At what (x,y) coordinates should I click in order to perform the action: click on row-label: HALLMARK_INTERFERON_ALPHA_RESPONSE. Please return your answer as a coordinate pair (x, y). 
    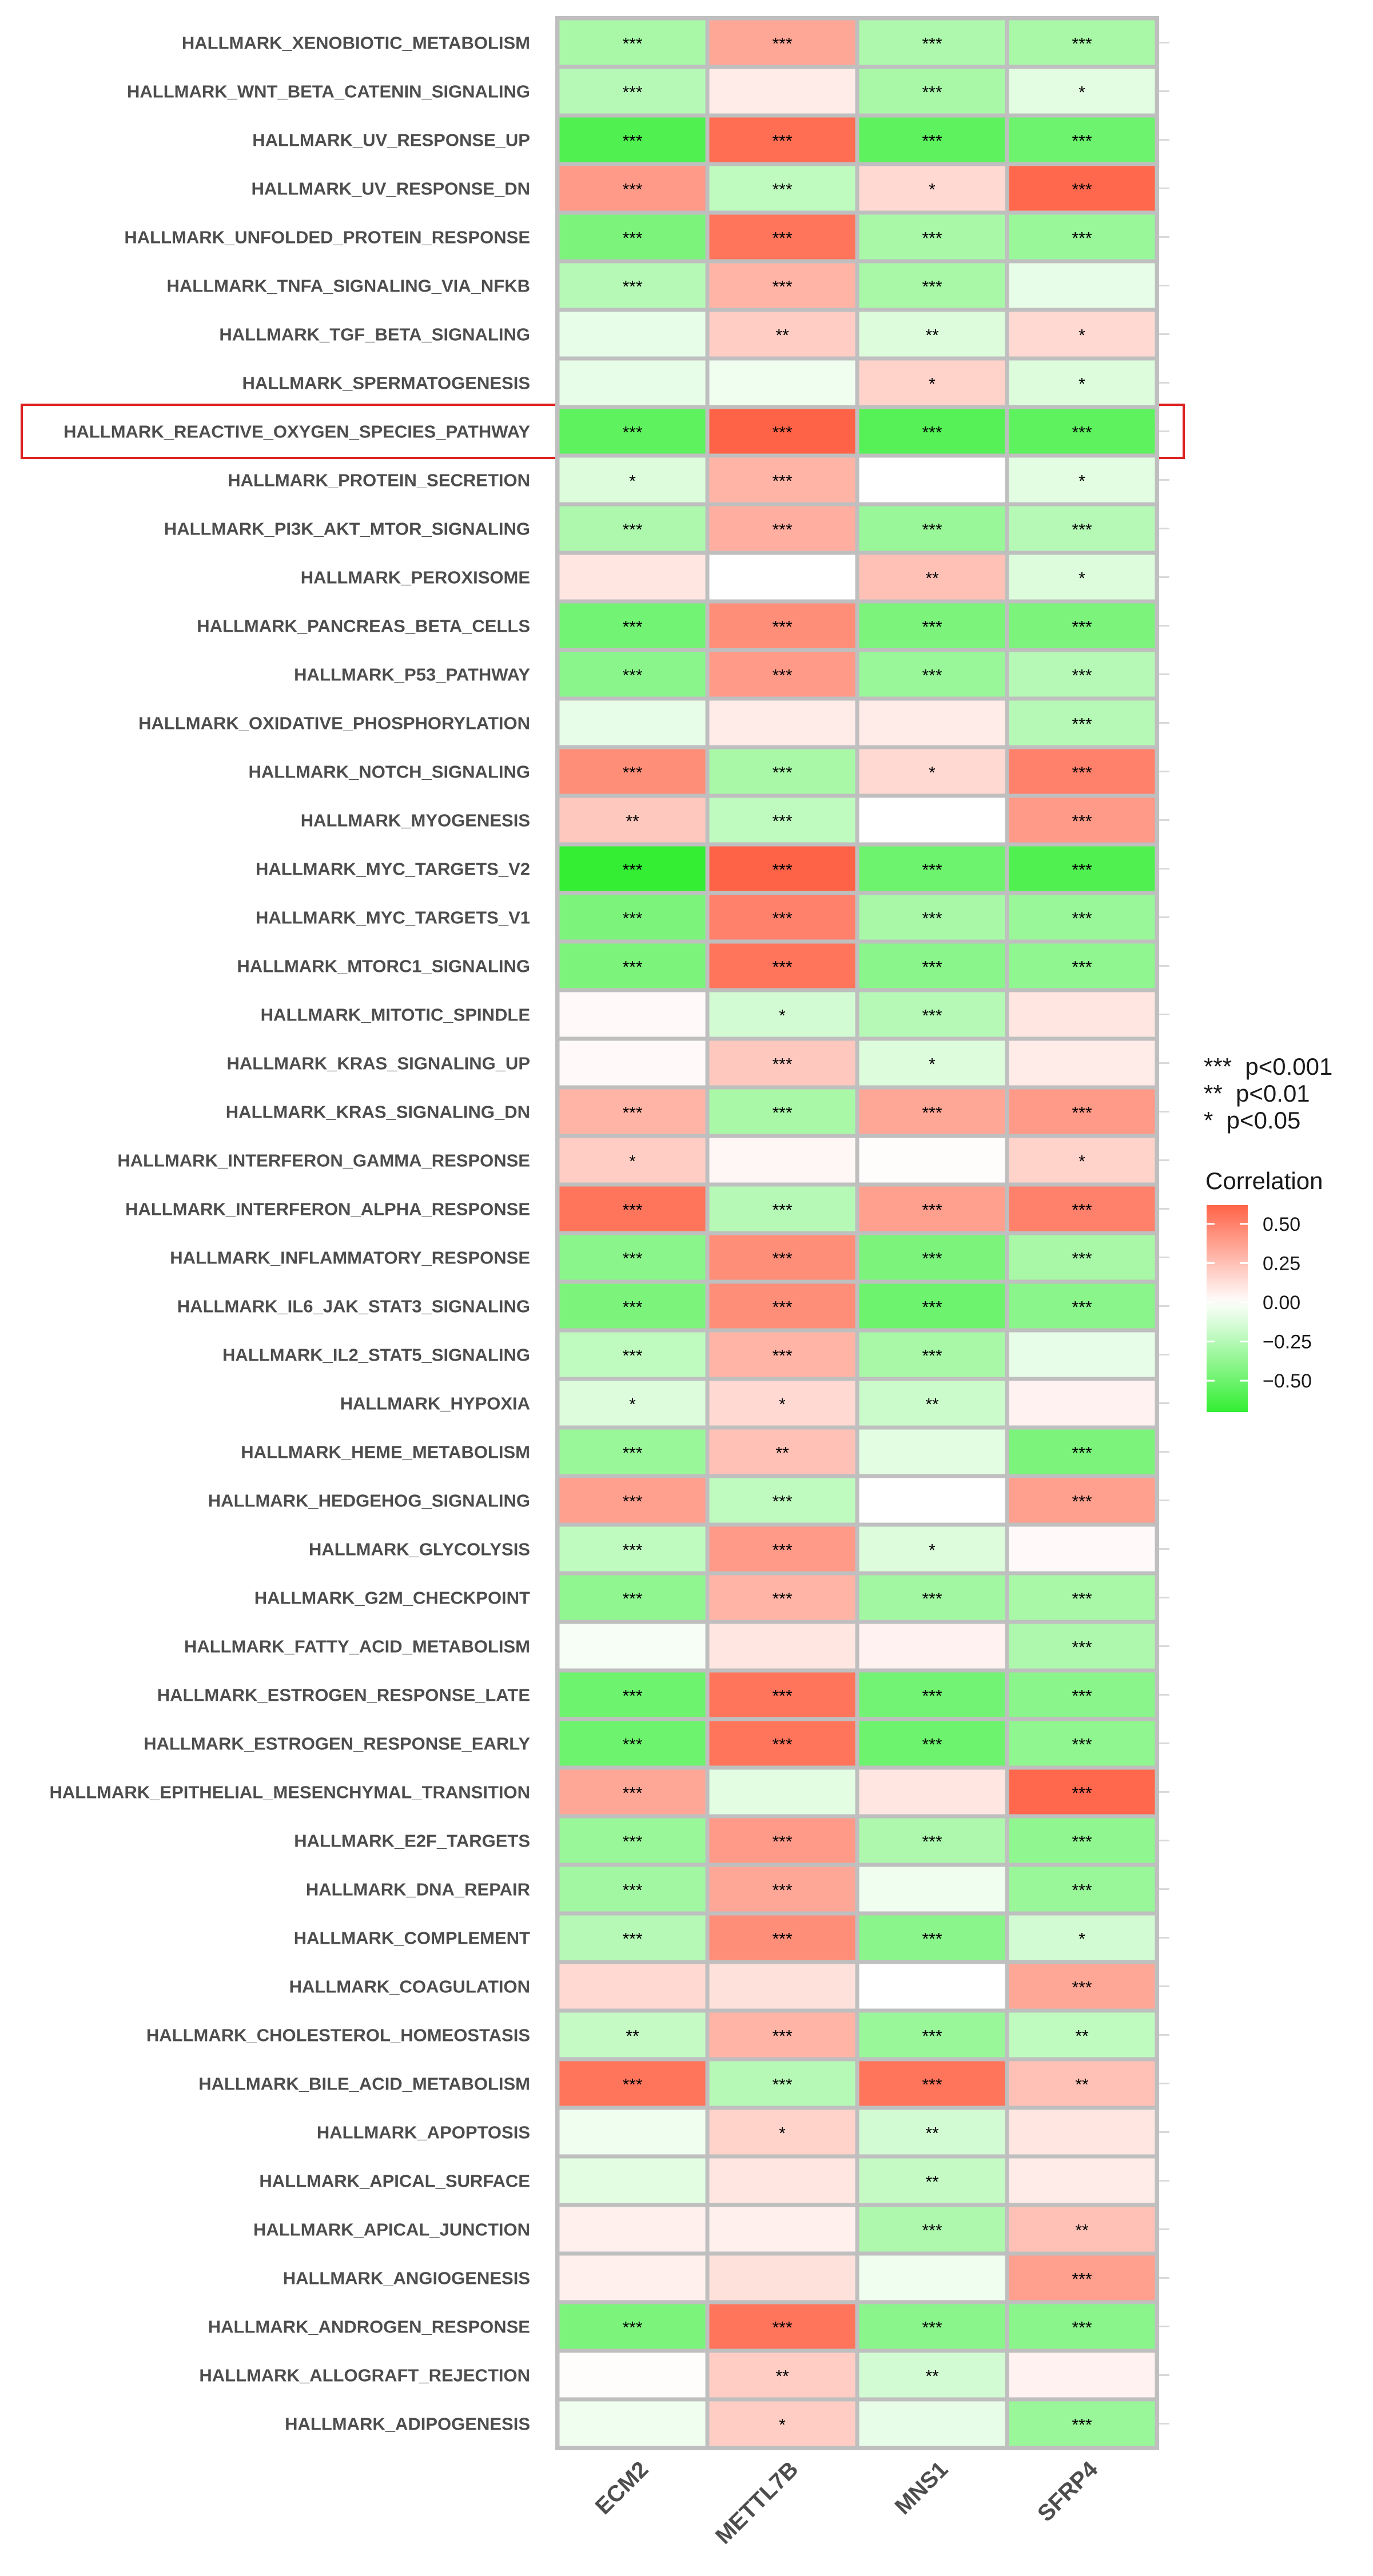
    Looking at the image, I should click on (327, 1209).